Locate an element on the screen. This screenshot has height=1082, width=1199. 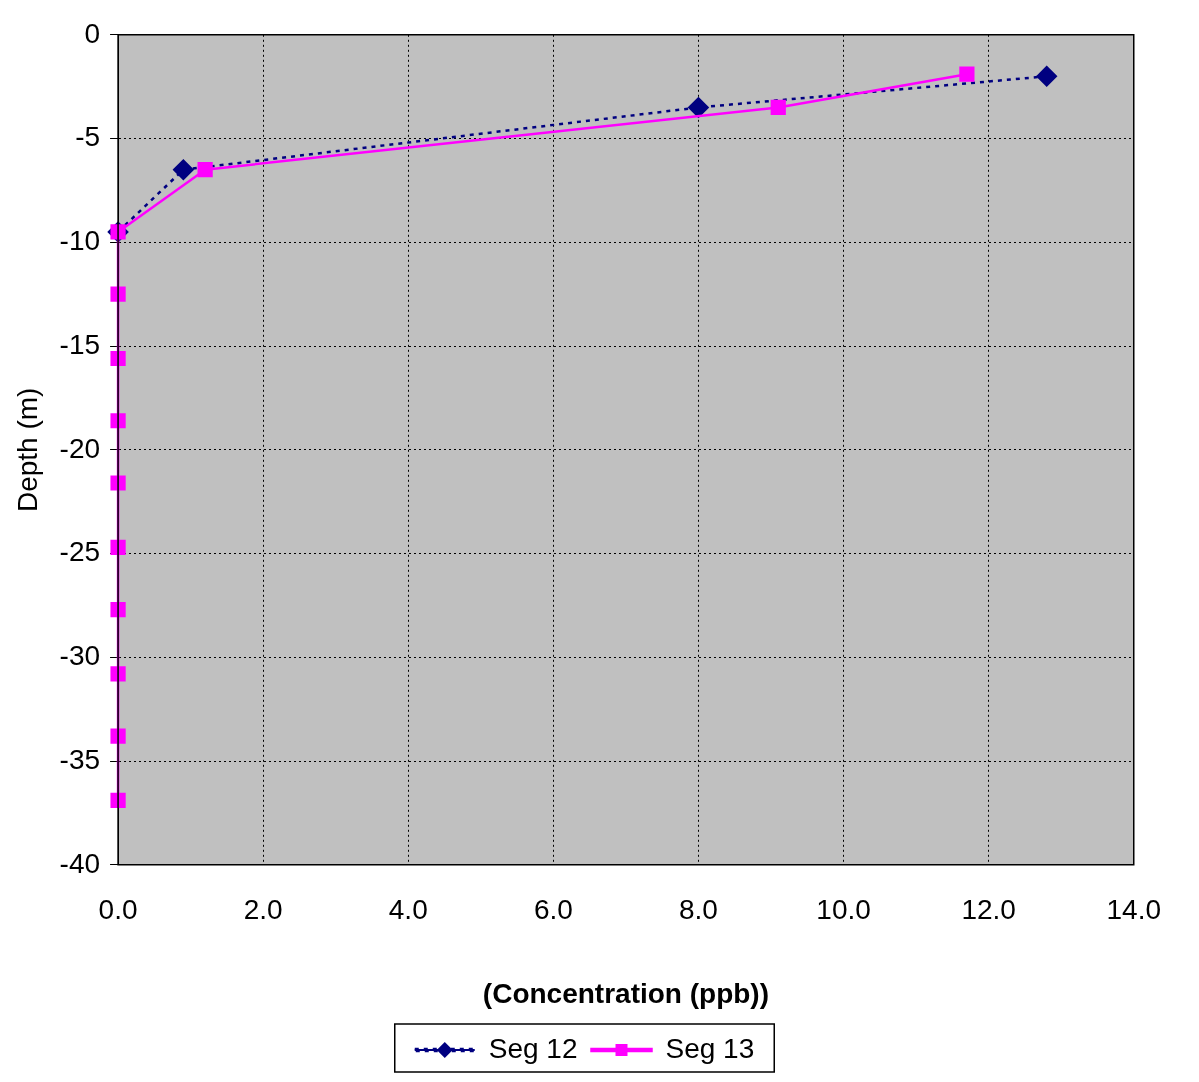
x-tick-label: 8.0 is located at coordinates (698, 910).